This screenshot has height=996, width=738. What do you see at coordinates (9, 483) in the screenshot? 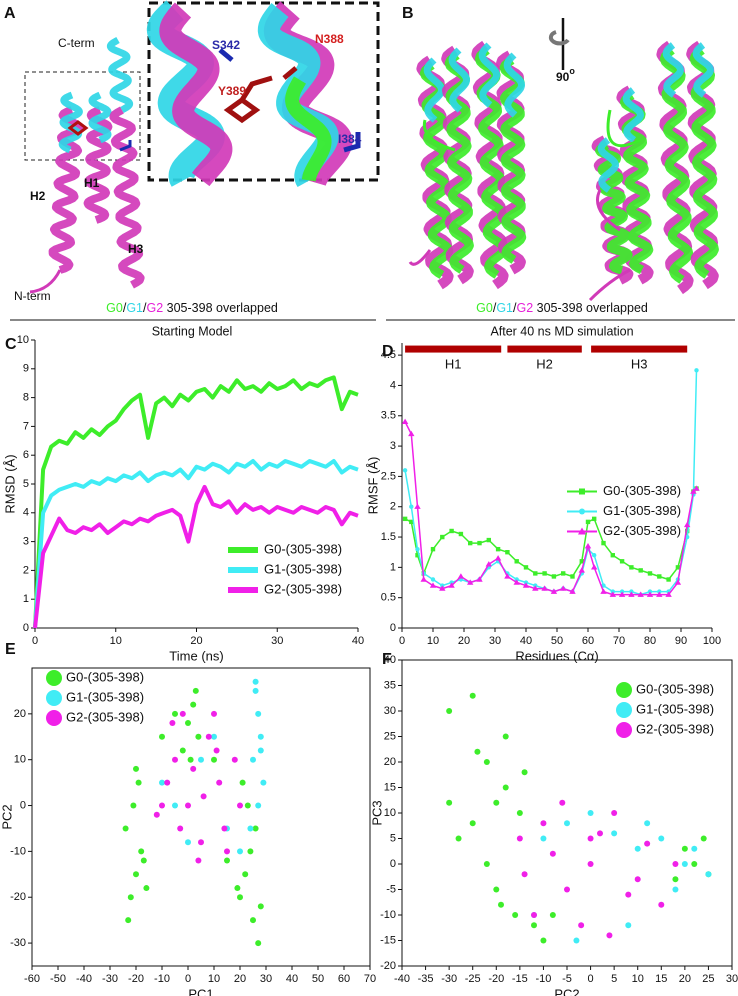
I see `y-axis-label: RMSD (Å)` at bounding box center [9, 483].